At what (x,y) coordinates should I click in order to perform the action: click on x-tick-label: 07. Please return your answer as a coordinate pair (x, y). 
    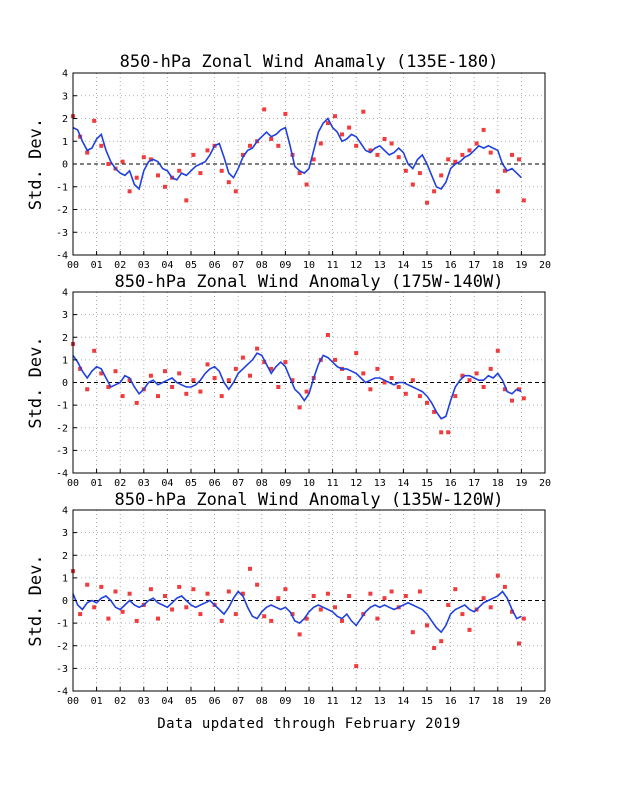
    Looking at the image, I should click on (238, 483).